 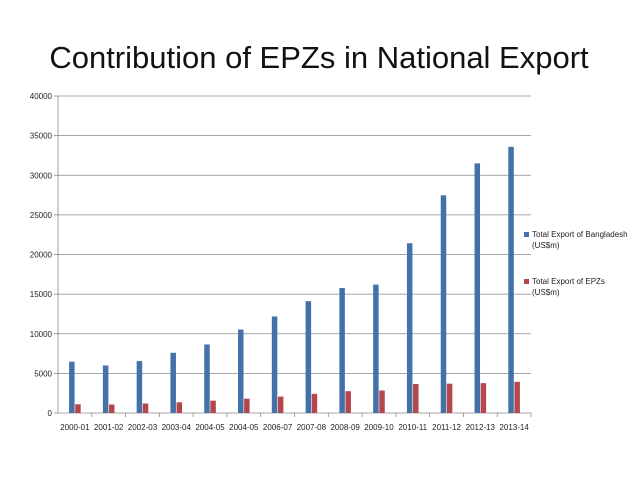 I want to click on x-tick-label: 2013-14, so click(x=514, y=427).